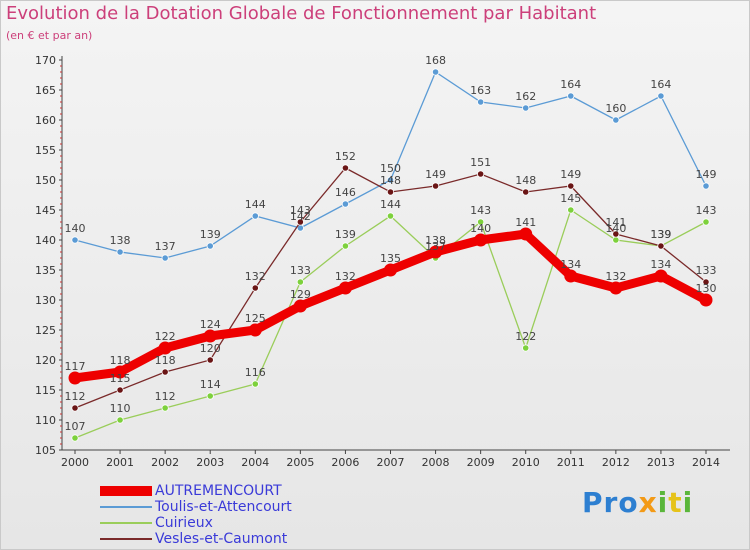 The image size is (750, 550). What do you see at coordinates (436, 462) in the screenshot?
I see `x-tick-label: 2008` at bounding box center [436, 462].